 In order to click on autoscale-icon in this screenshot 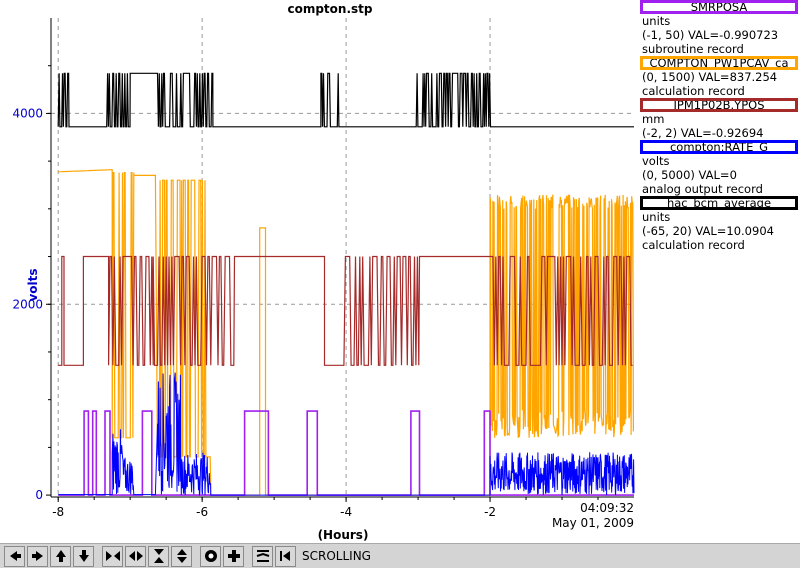, I will do `click(210, 556)`.